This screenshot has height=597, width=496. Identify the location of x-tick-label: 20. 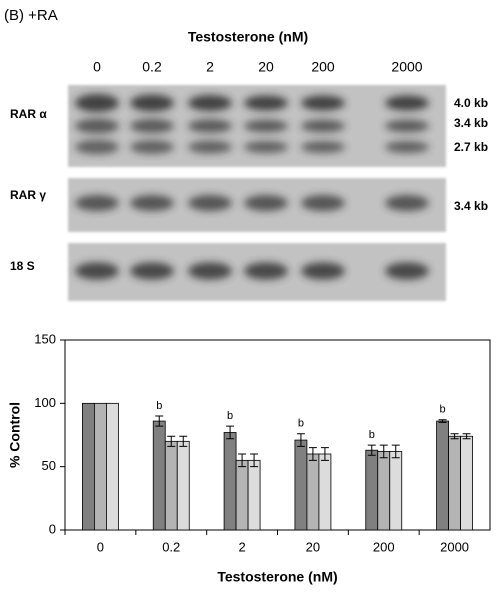
(313, 546).